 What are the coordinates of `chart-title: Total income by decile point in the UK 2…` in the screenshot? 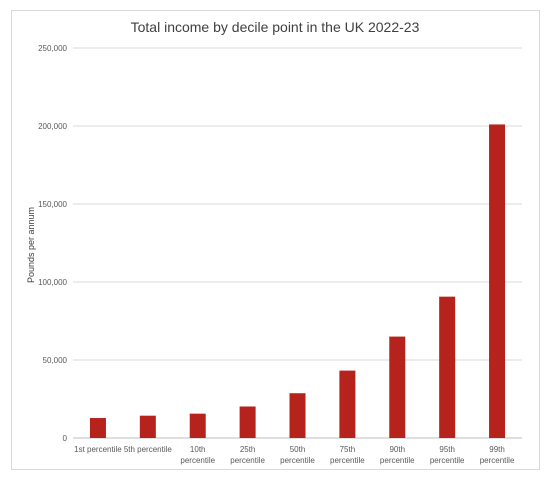 It's located at (275, 27).